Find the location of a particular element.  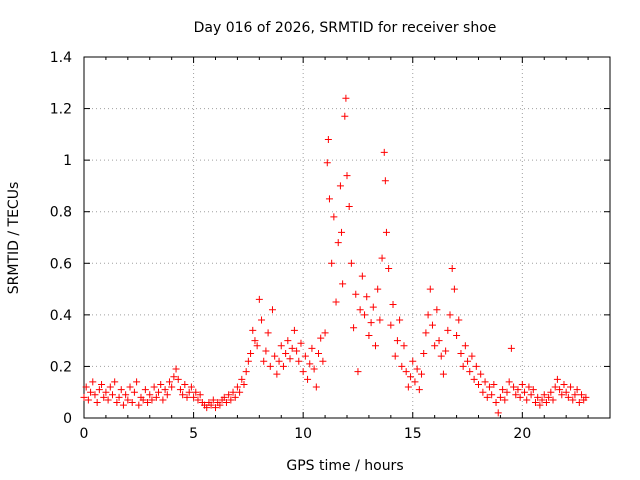

y-tick-label: 0.4 is located at coordinates (61, 316).